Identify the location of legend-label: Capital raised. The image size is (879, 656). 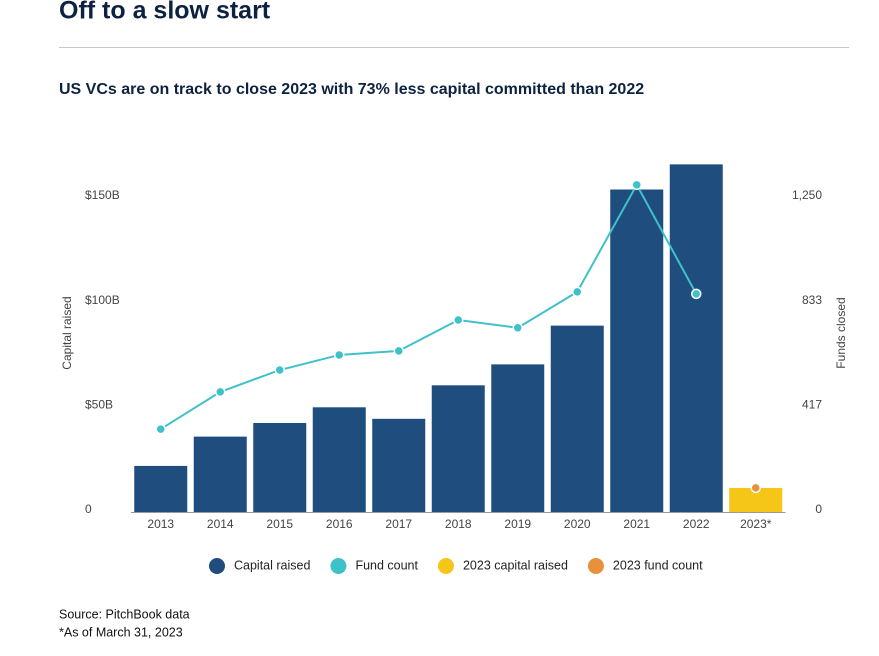
(272, 565).